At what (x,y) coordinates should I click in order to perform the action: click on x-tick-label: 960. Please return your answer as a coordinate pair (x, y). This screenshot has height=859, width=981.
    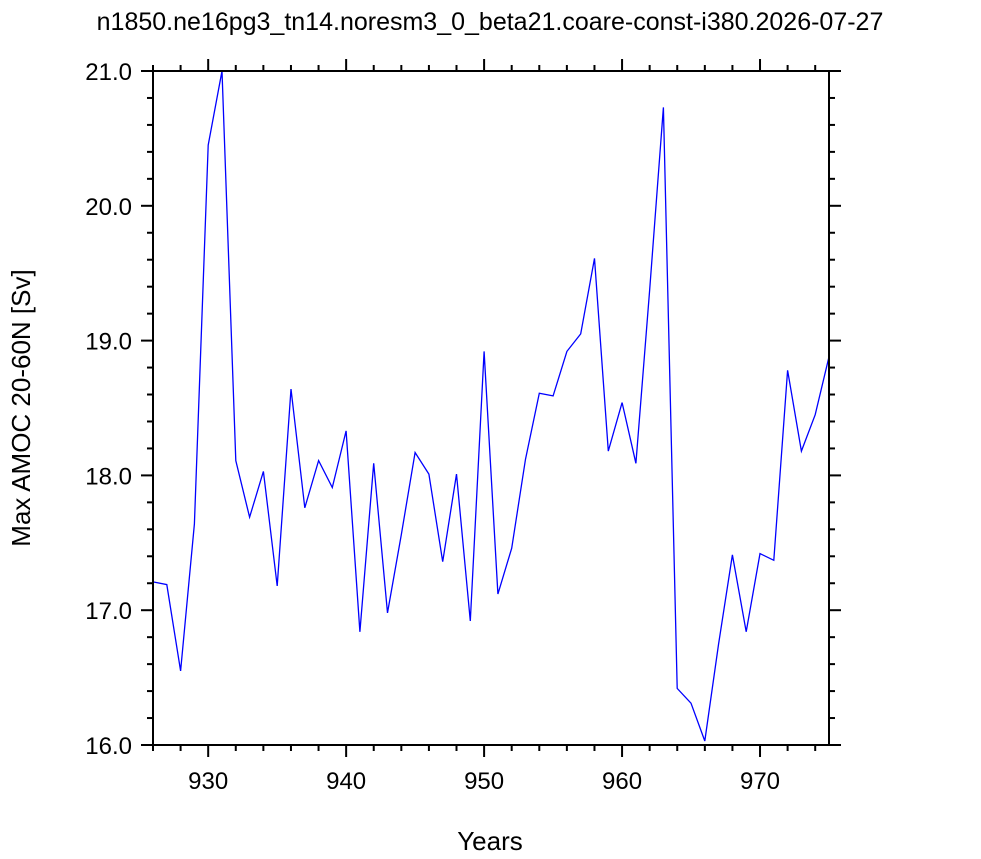
    Looking at the image, I should click on (622, 781).